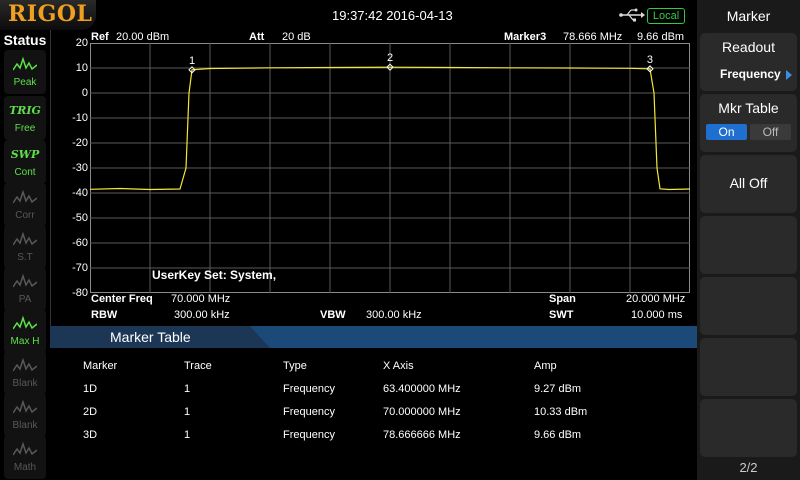  What do you see at coordinates (25, 72) in the screenshot?
I see `status-button-0: Peak` at bounding box center [25, 72].